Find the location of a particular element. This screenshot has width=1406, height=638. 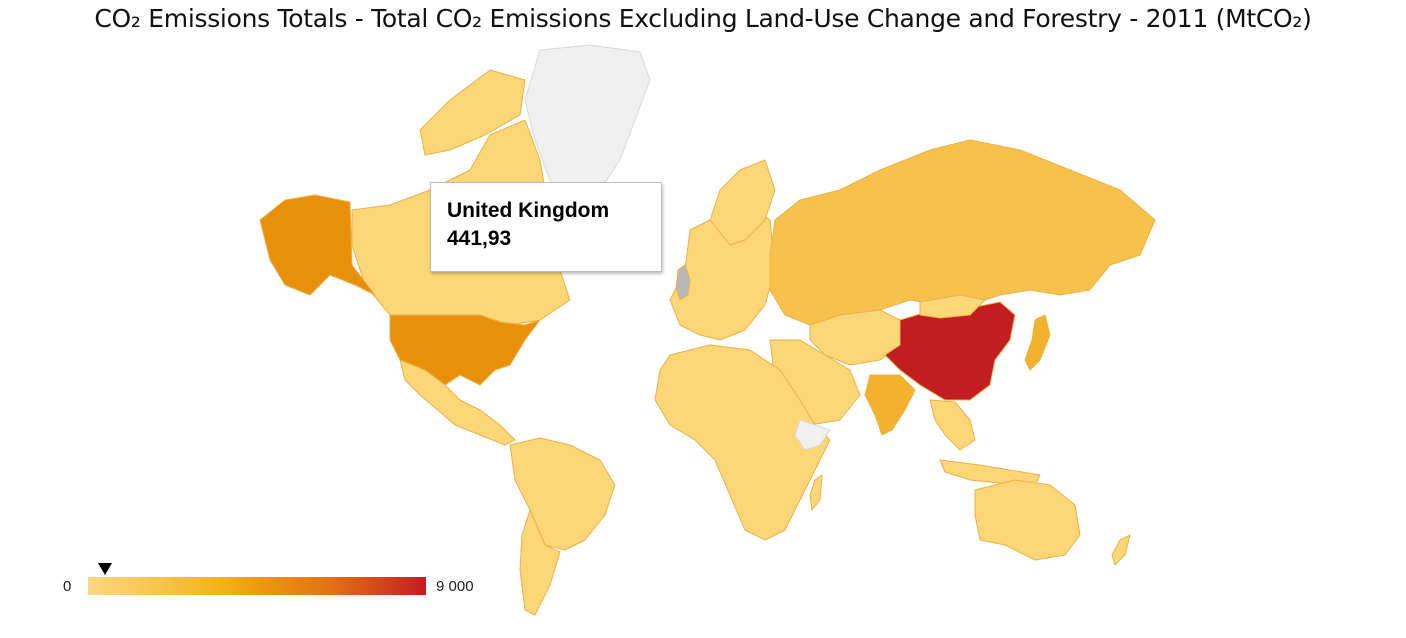

country-madagascar is located at coordinates (816, 492).